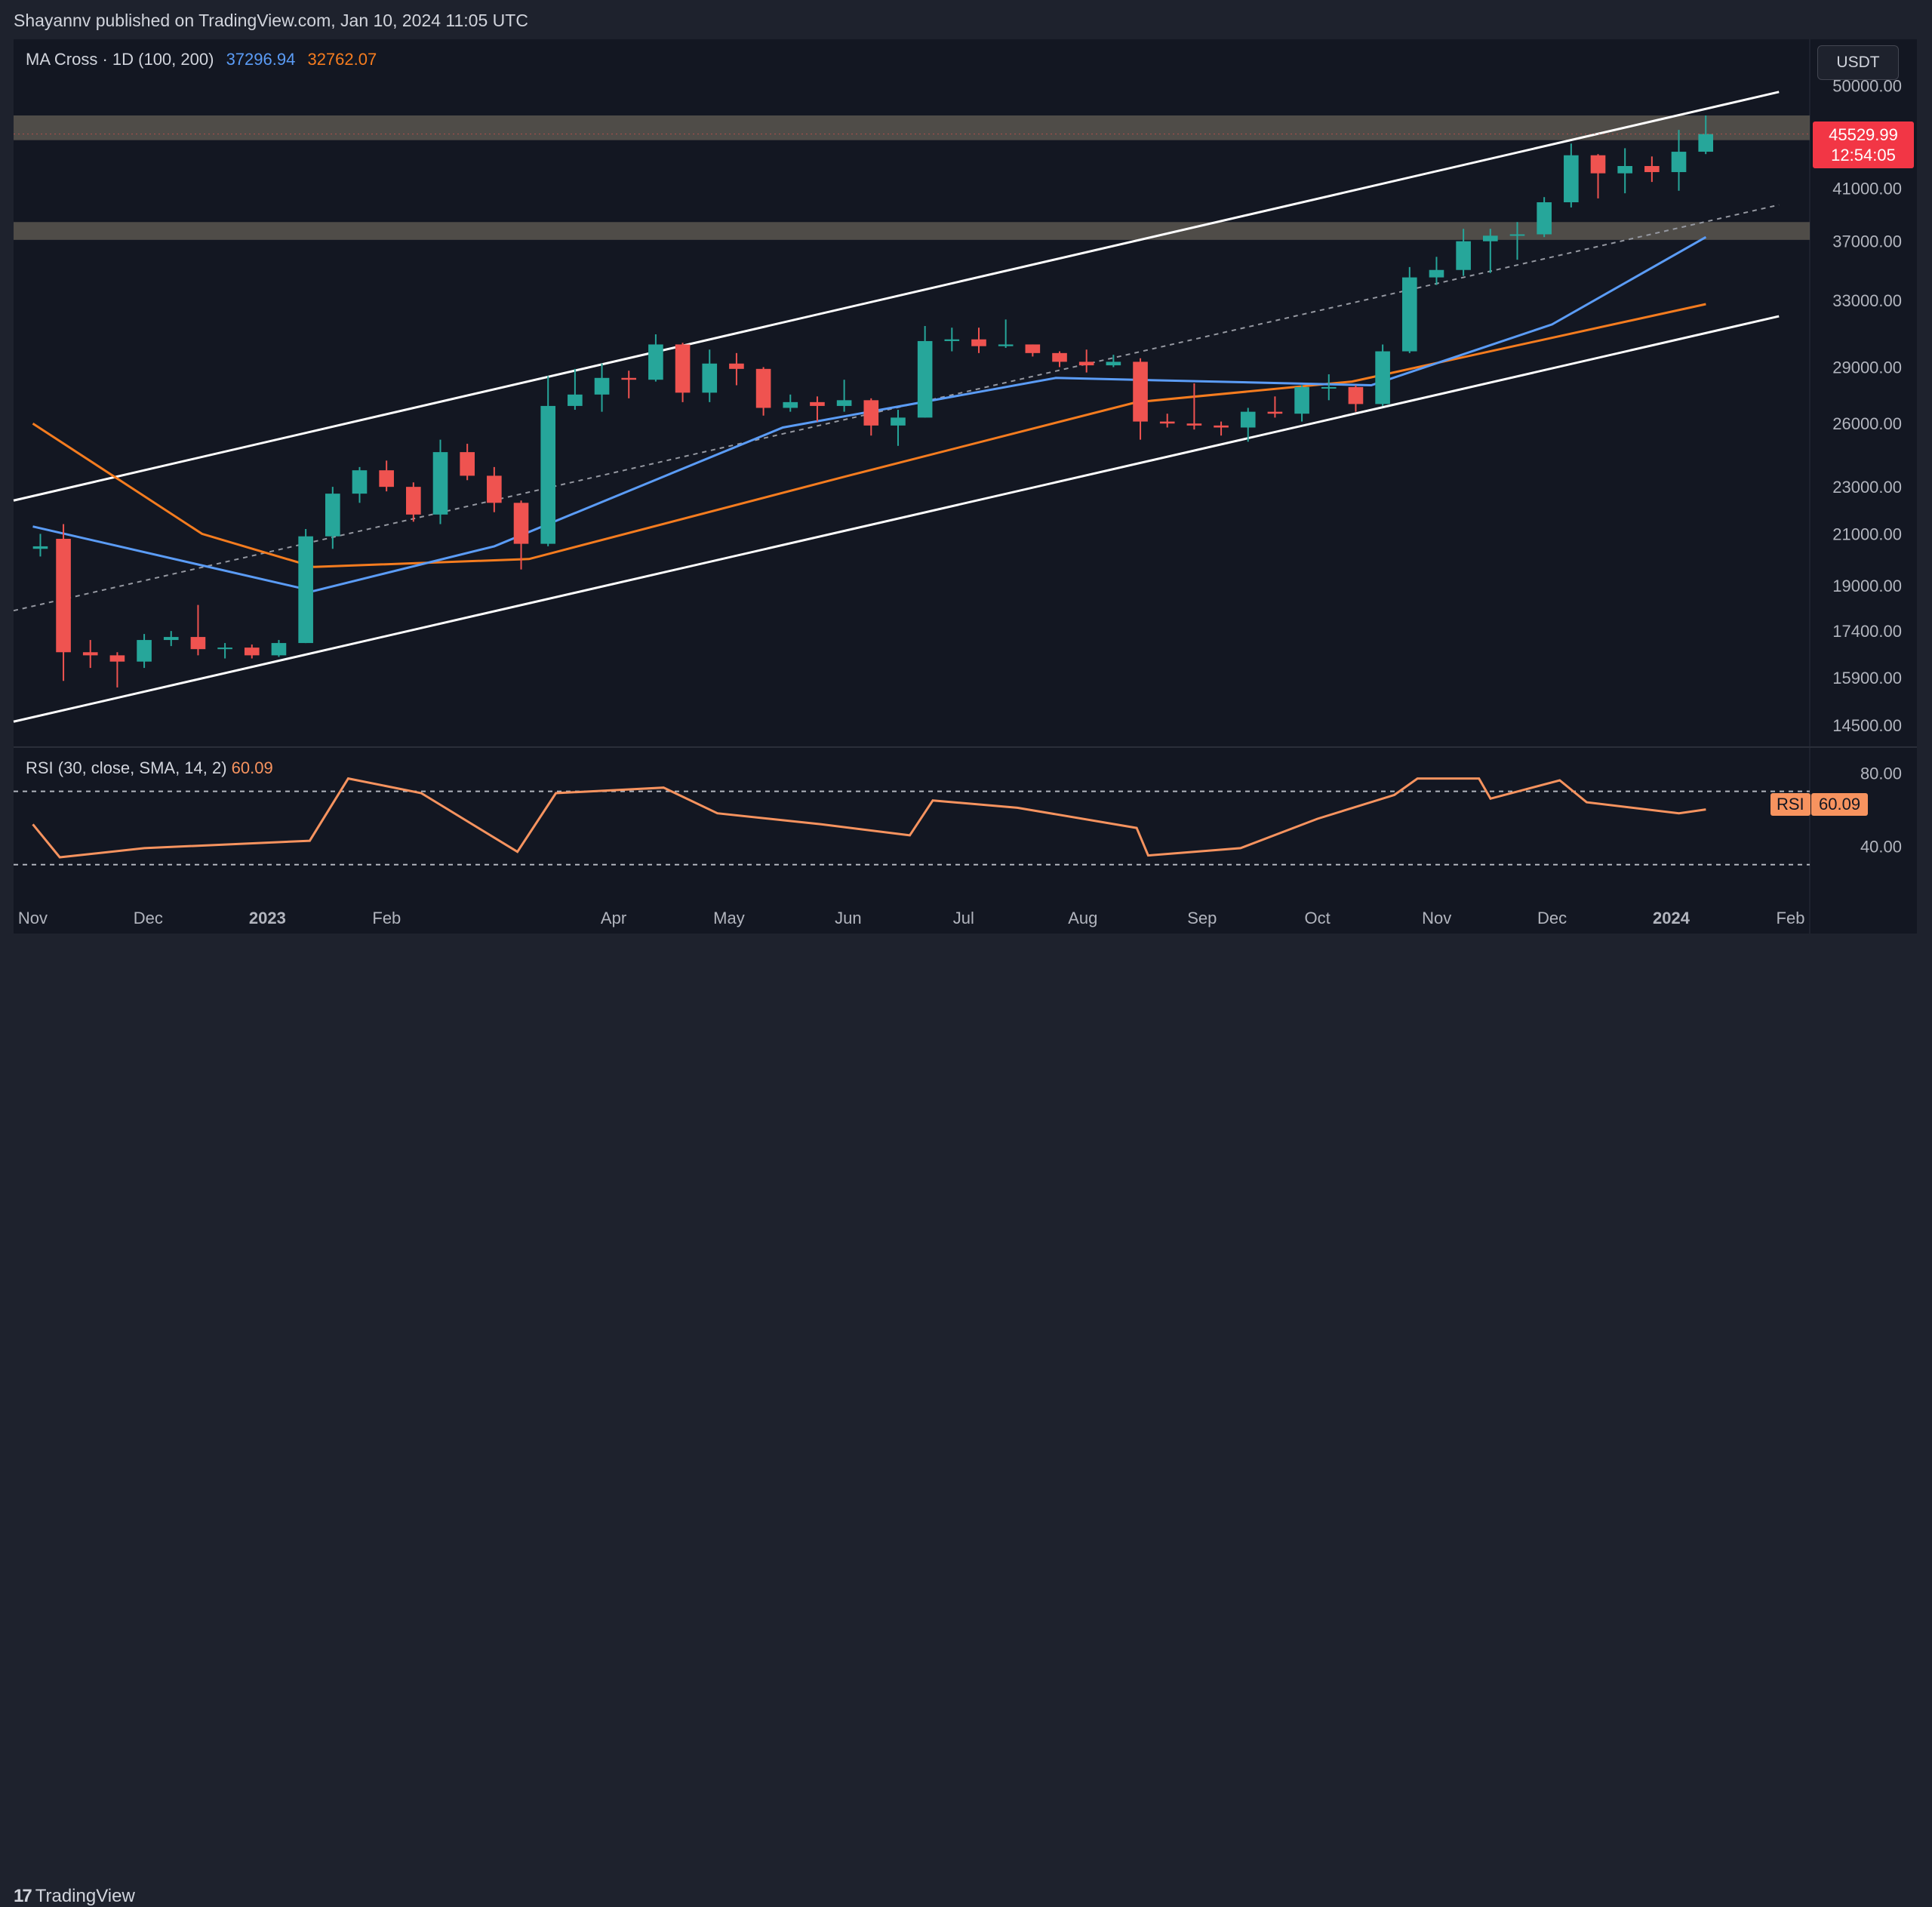 This screenshot has height=1907, width=1932. Describe the element at coordinates (963, 918) in the screenshot. I see `time-axis-label: Jul` at that location.